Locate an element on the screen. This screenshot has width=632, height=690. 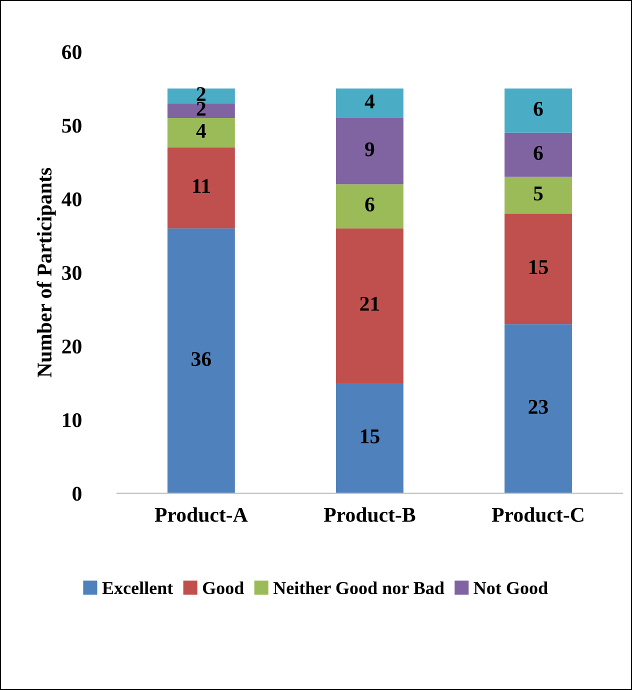
y-axis-title: Number of Participants is located at coordinates (46, 273).